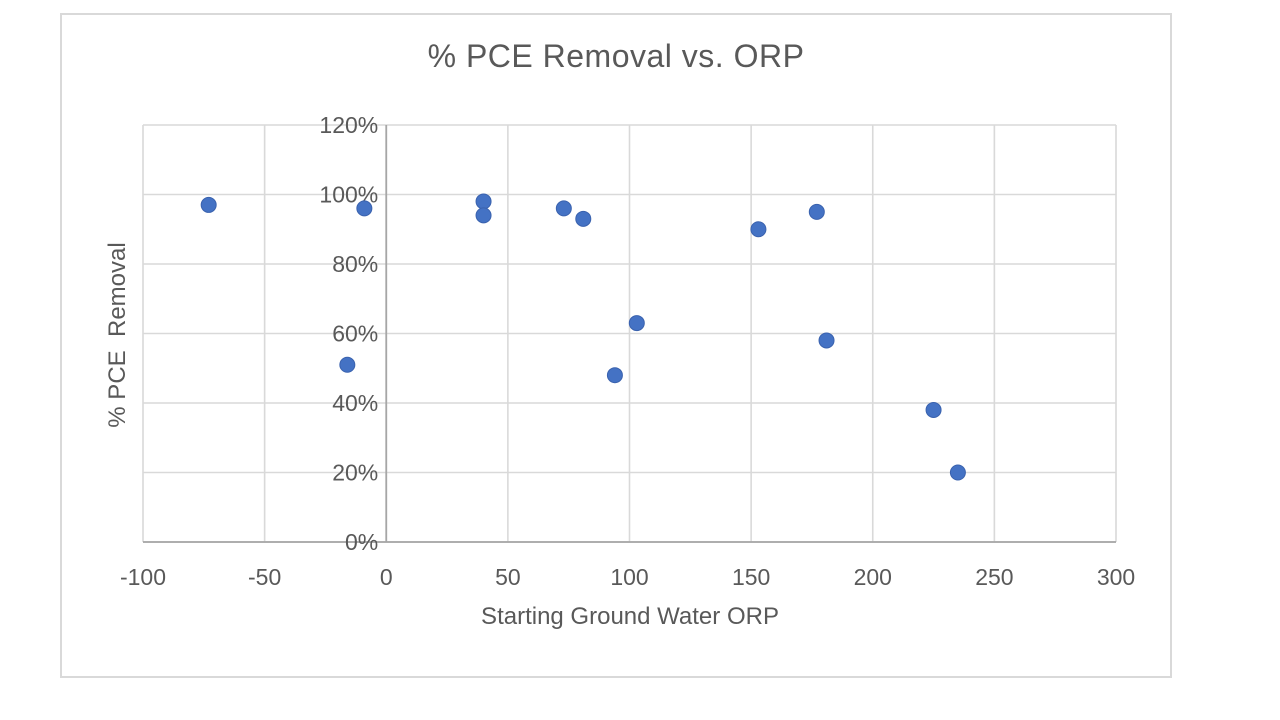 The image size is (1280, 720). I want to click on x-tick-label: 150, so click(751, 577).